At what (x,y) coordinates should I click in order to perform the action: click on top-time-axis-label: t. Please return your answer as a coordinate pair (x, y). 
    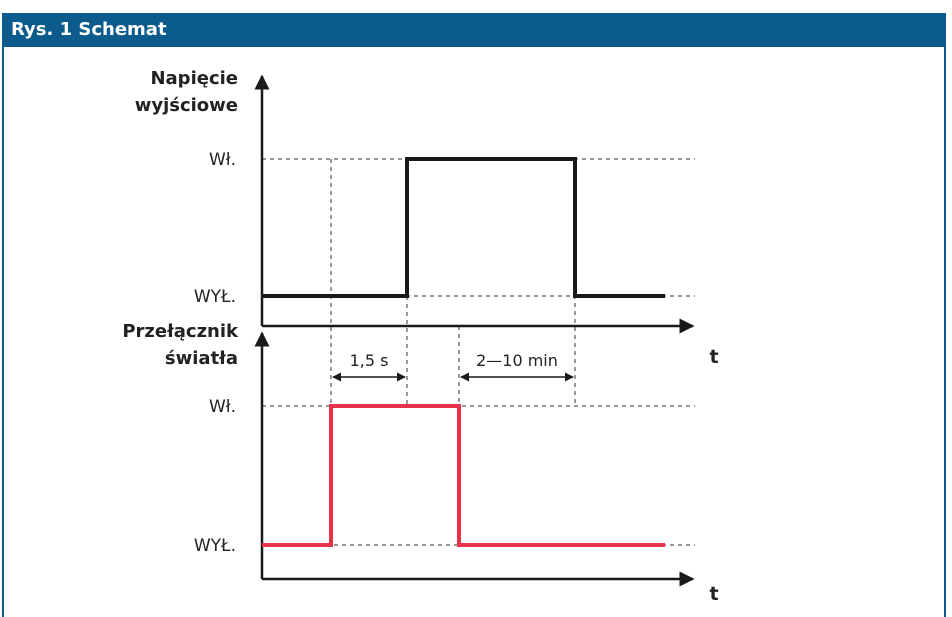
    Looking at the image, I should click on (713, 357).